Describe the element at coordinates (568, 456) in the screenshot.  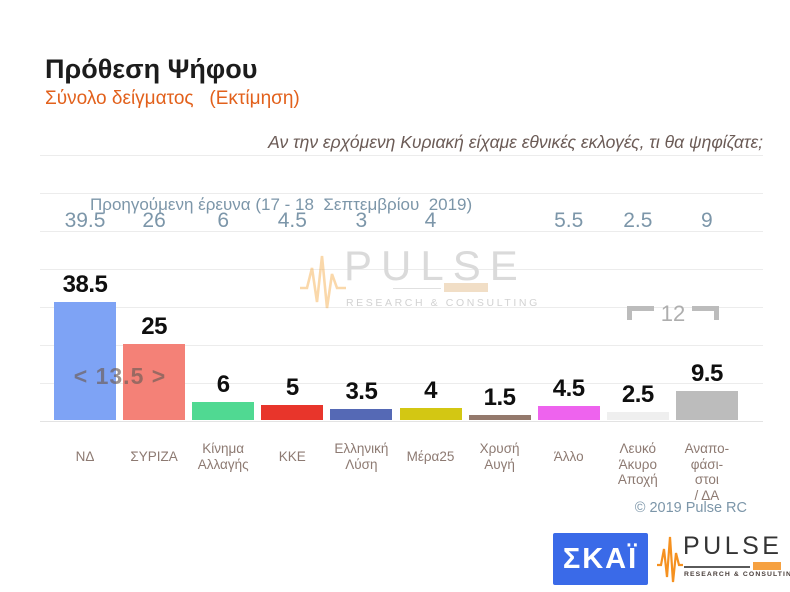
I see `category-label: Άλλο` at that location.